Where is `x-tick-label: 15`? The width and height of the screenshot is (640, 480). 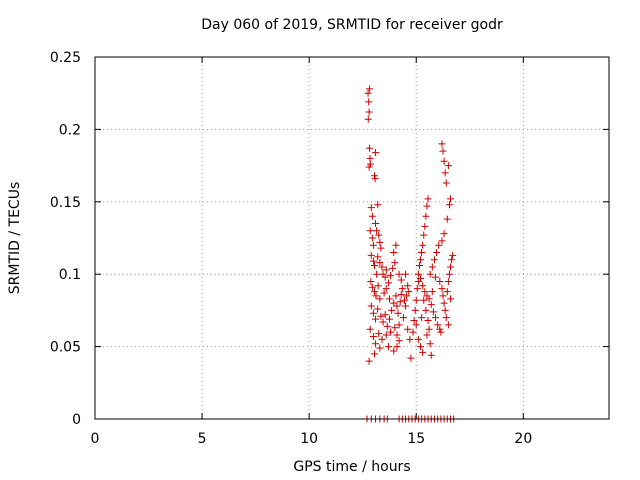 x-tick-label: 15 is located at coordinates (416, 439).